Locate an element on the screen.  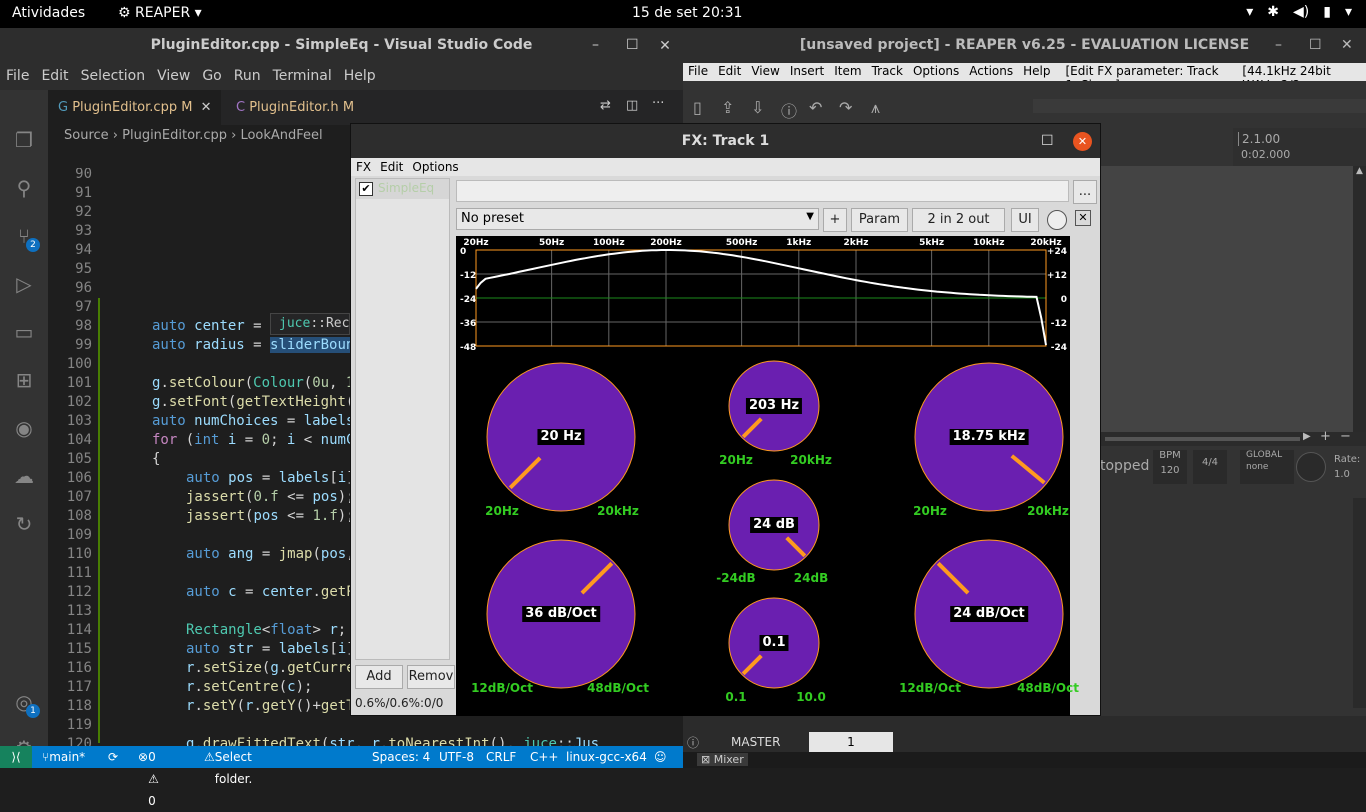
remote-indicator-icon: ⟩⟨ is located at coordinates (16, 757).